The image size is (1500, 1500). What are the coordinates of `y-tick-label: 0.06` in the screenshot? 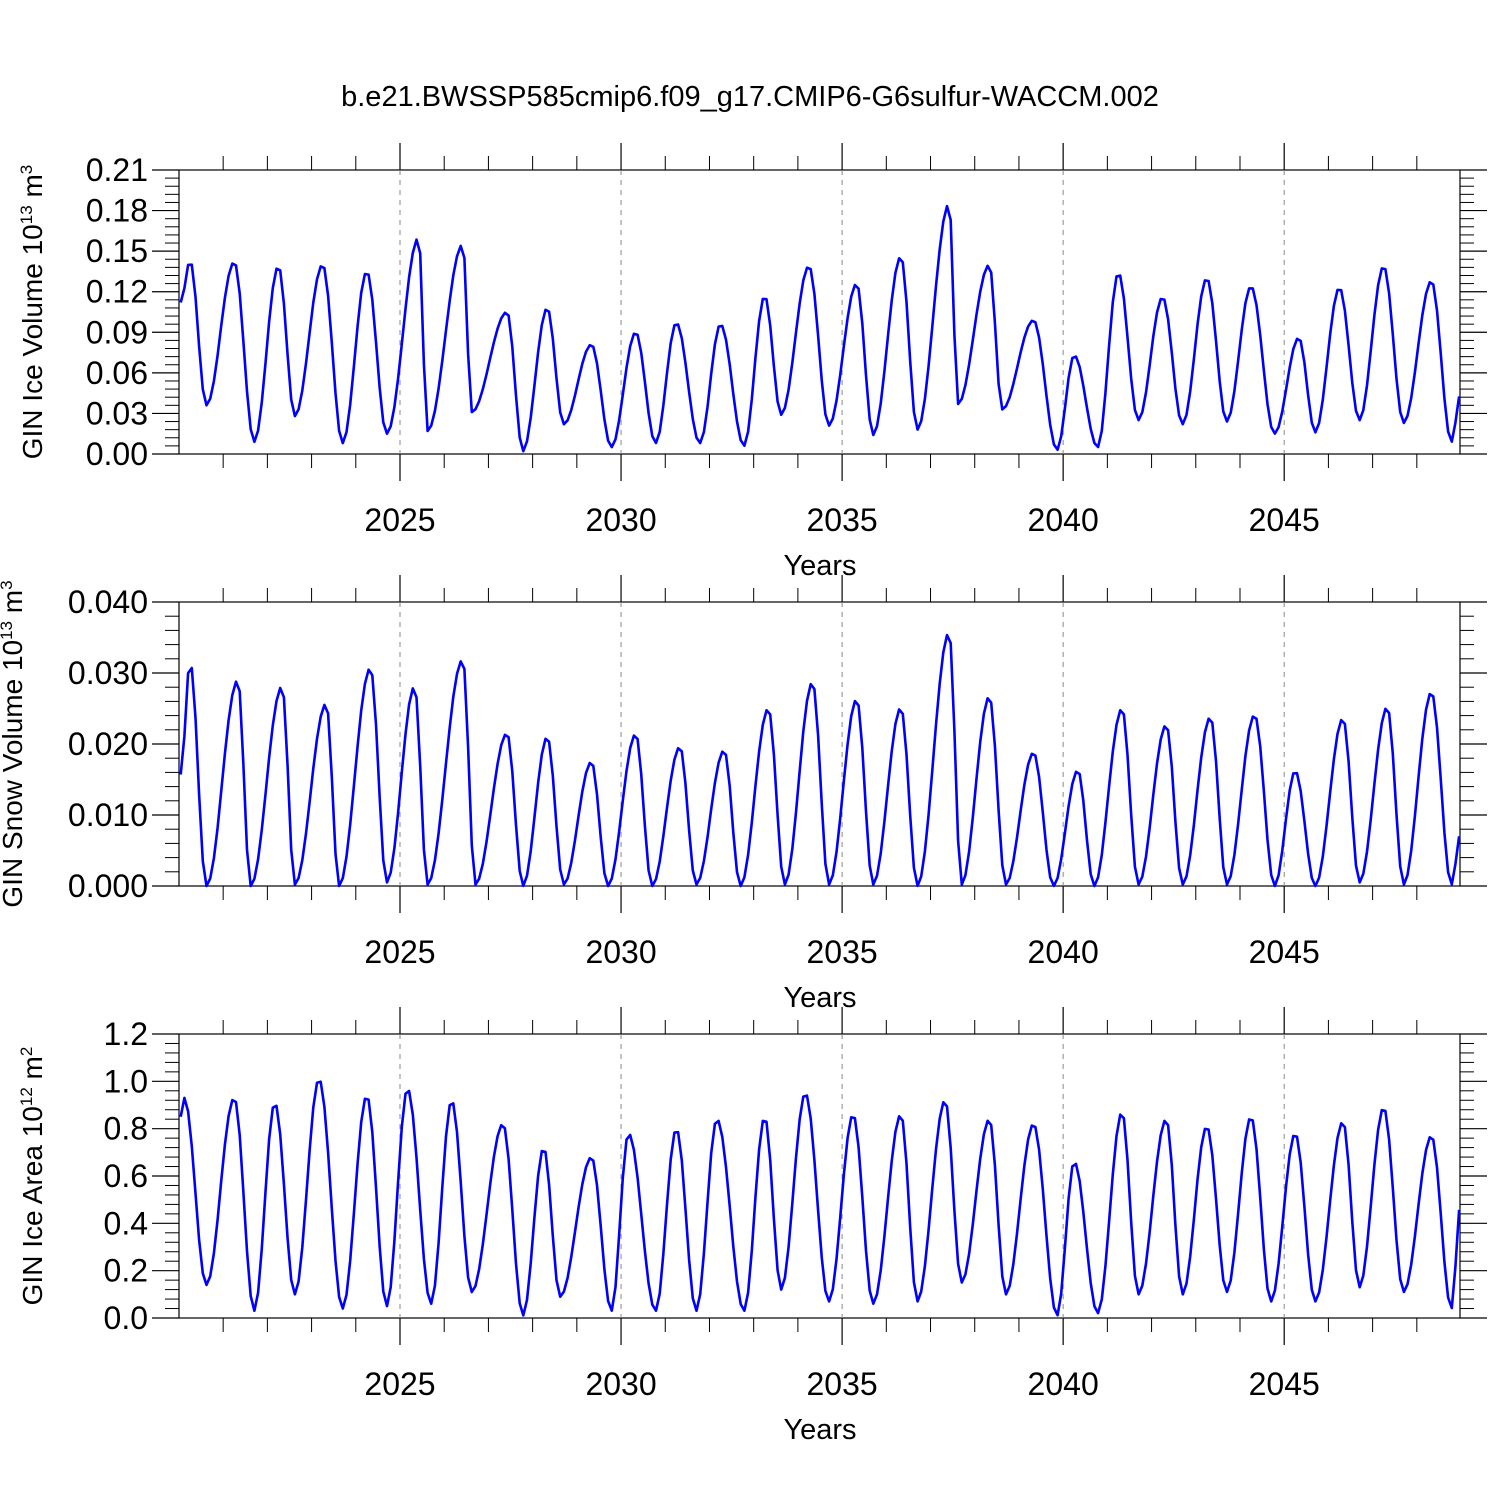 It's located at (117, 373).